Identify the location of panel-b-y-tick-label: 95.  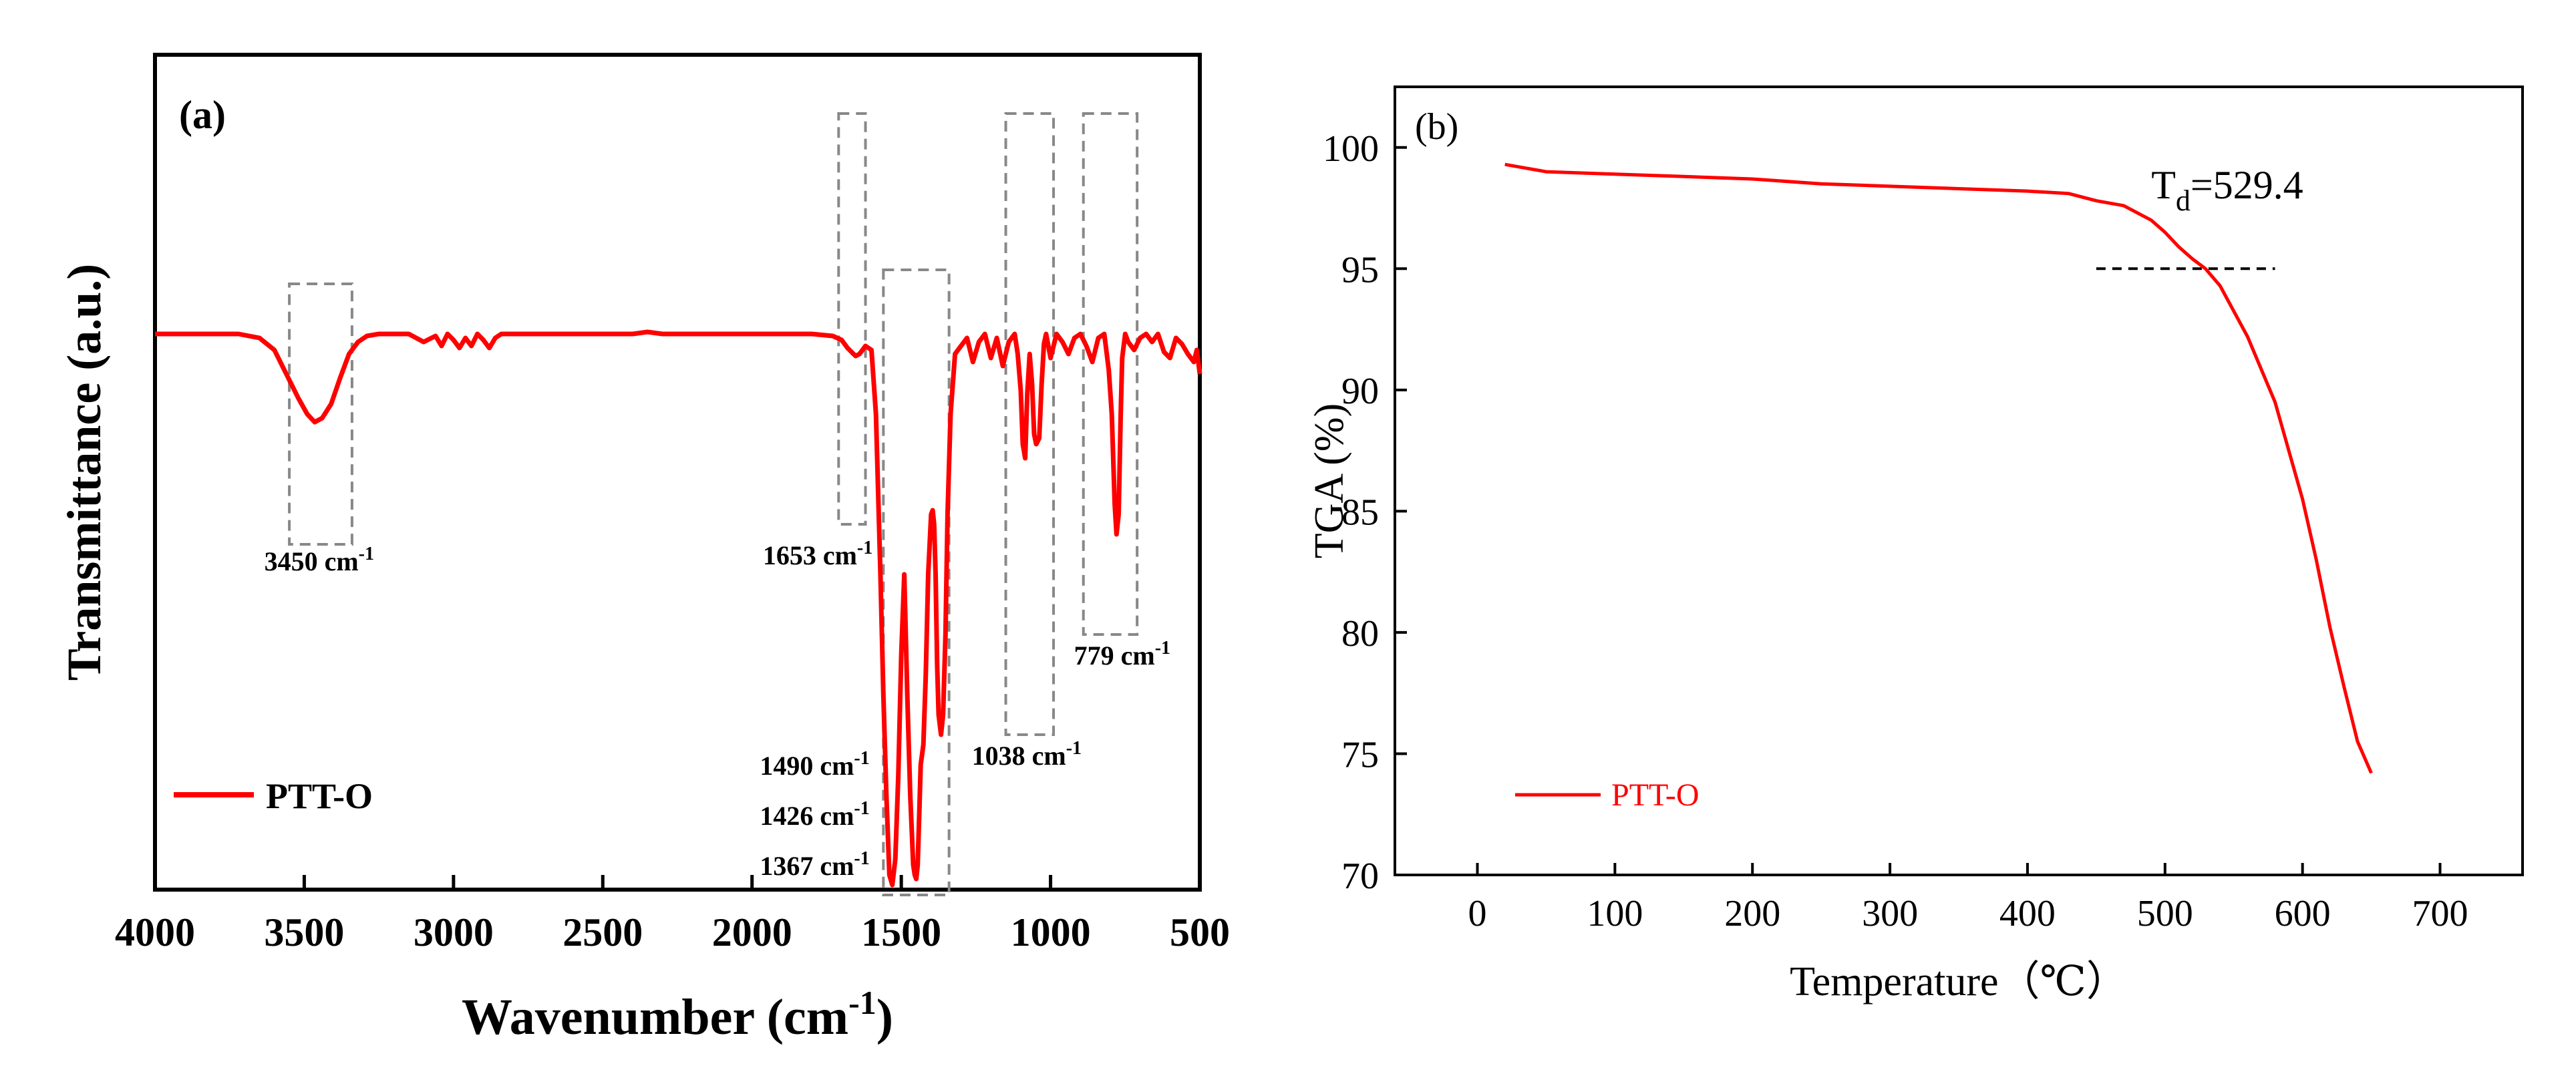
(1360, 270).